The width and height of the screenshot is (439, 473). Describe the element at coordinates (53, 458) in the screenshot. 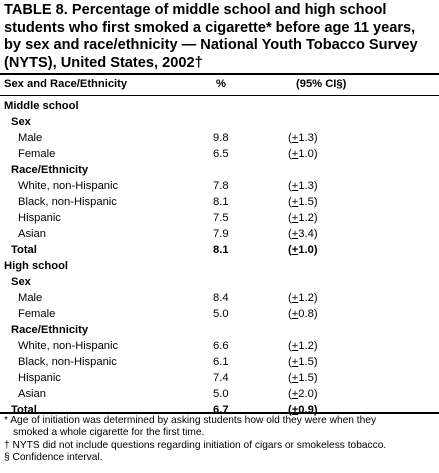

I see `footnote: § Confidence interval.` at that location.